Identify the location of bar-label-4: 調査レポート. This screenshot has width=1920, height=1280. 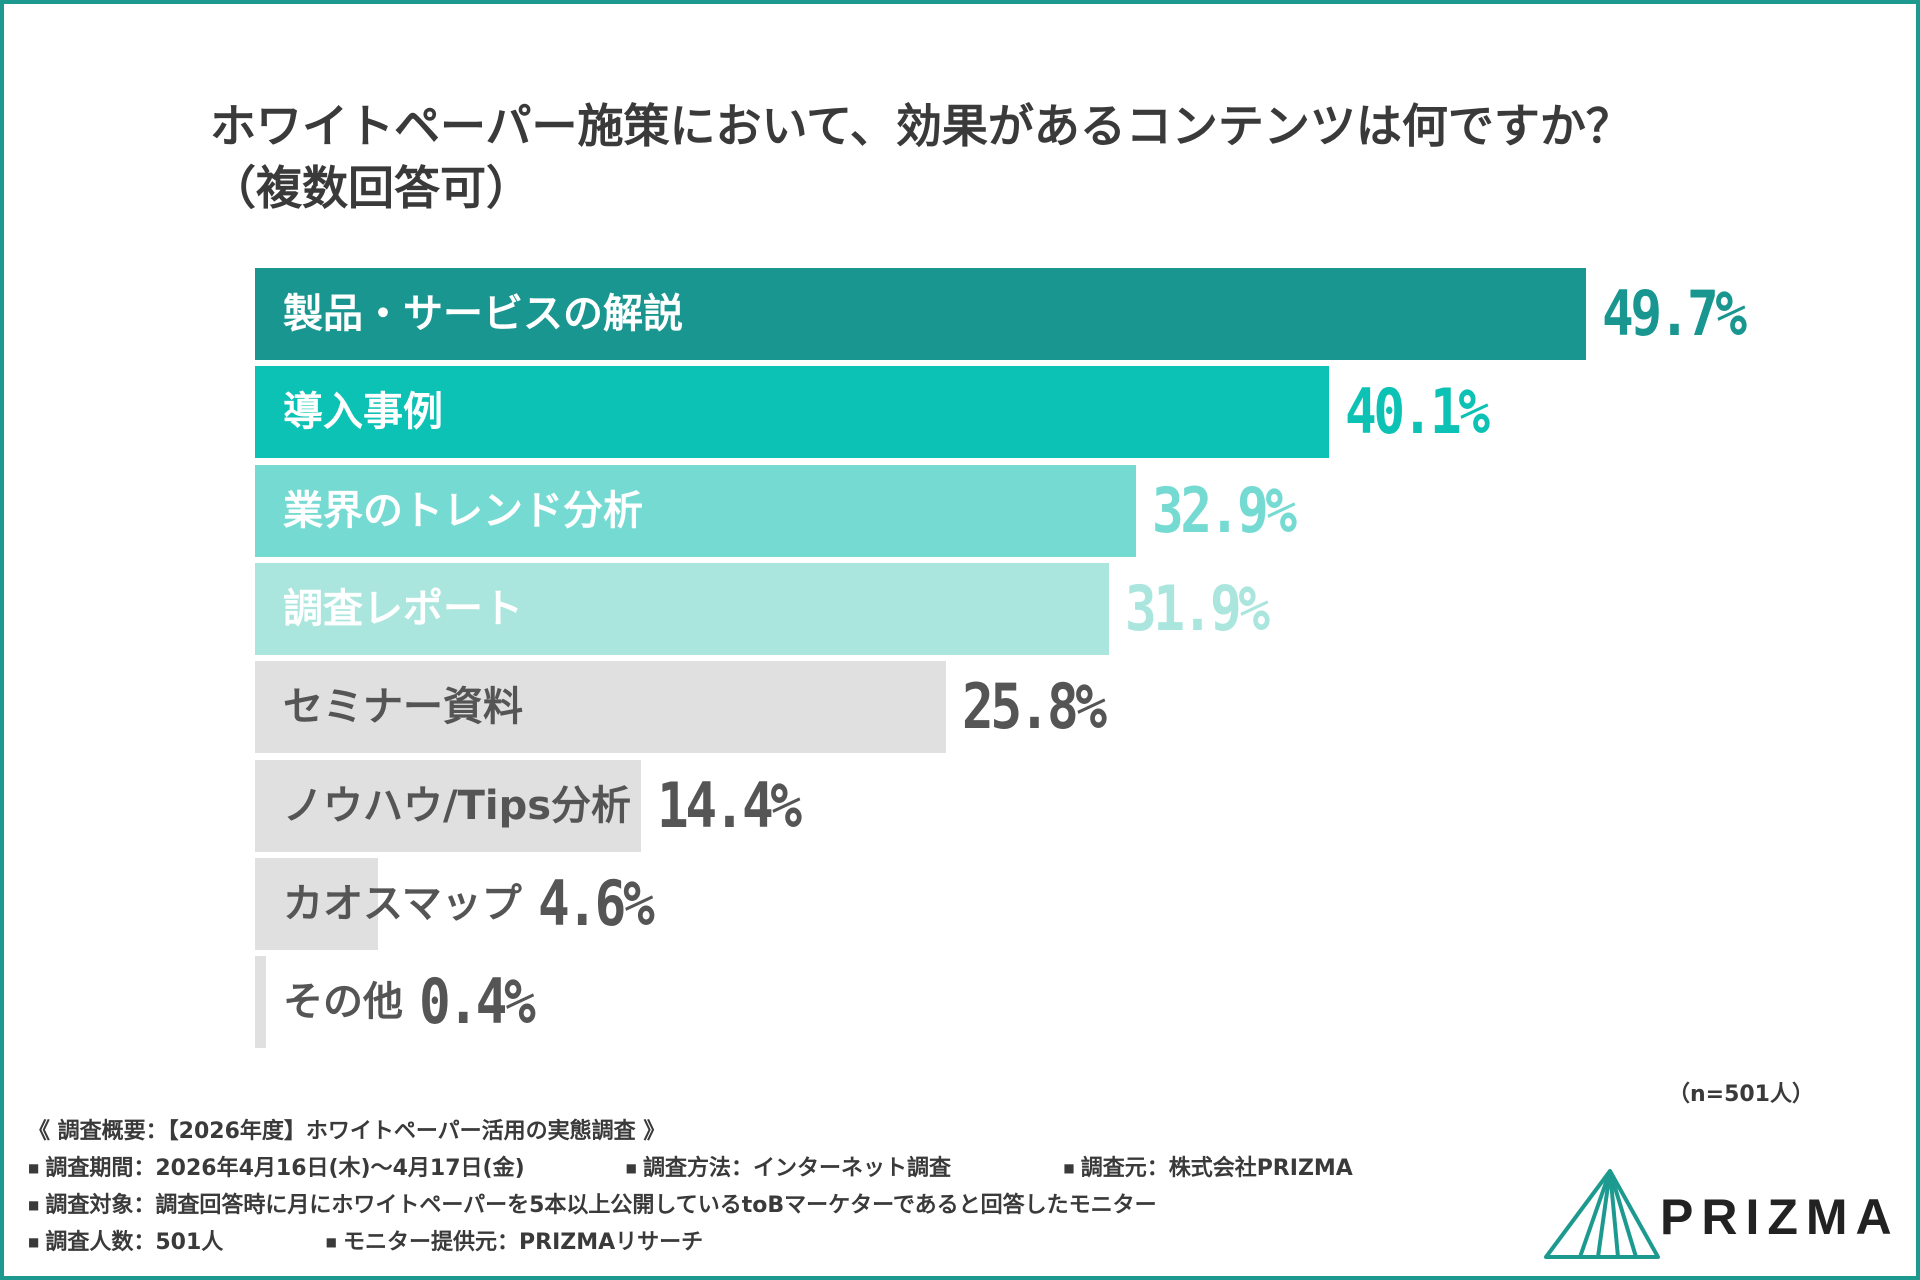
(403, 609).